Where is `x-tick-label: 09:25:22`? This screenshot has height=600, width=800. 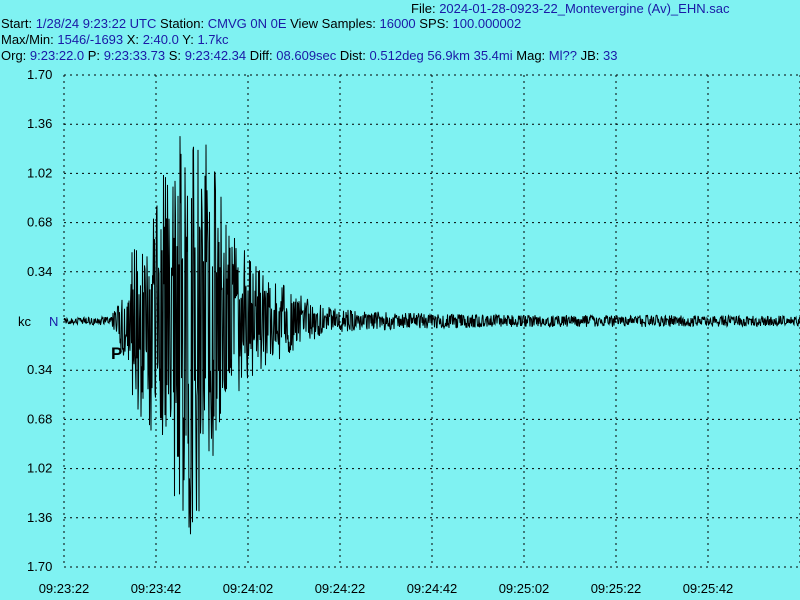
x-tick-label: 09:25:22 is located at coordinates (616, 588).